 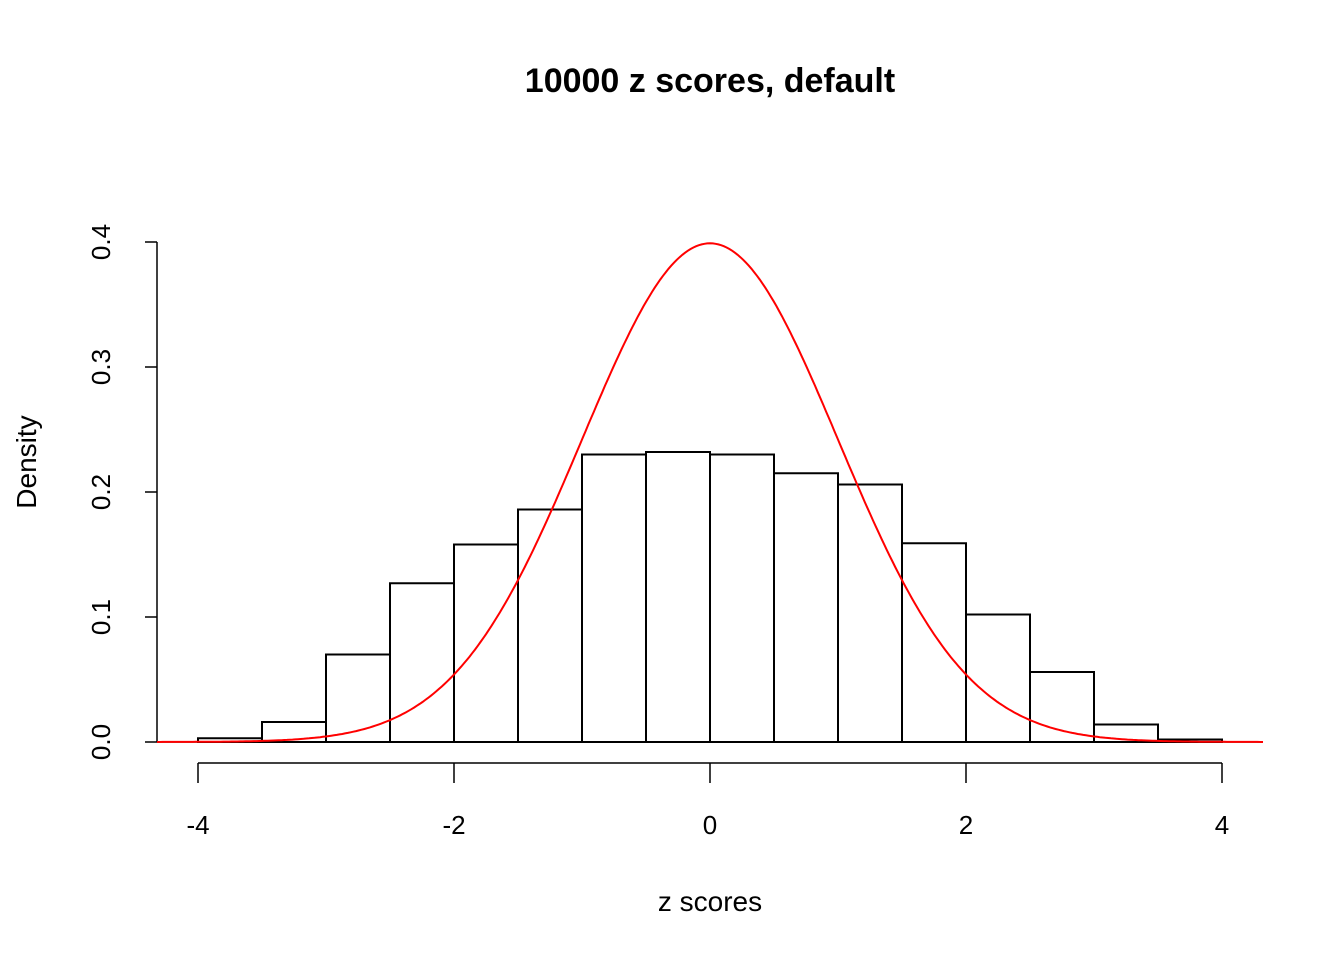 What do you see at coordinates (966, 825) in the screenshot?
I see `x-tick-label: 2` at bounding box center [966, 825].